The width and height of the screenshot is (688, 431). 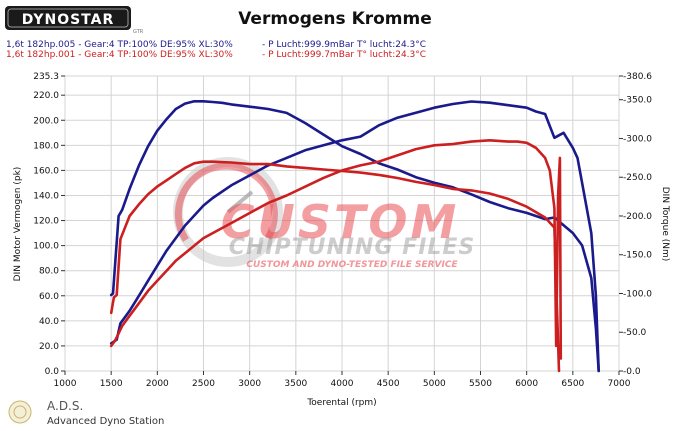 What do you see at coordinates (344, 45) in the screenshot?
I see `svg-text:- P Lucht:999.9mBar T° lucht:2: - P Lucht:999.9mBar T° lucht:24.3°C` at bounding box center [344, 45].